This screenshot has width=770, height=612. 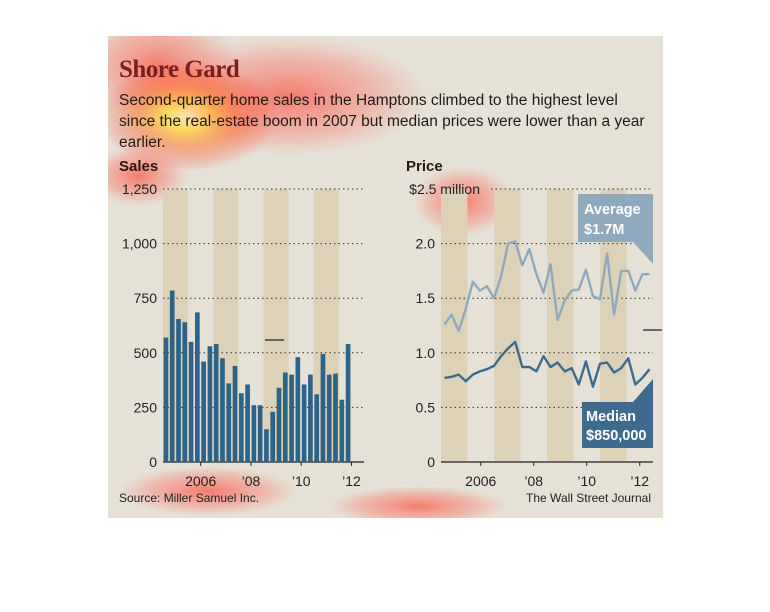 I want to click on median-price-line, so click(x=547, y=364).